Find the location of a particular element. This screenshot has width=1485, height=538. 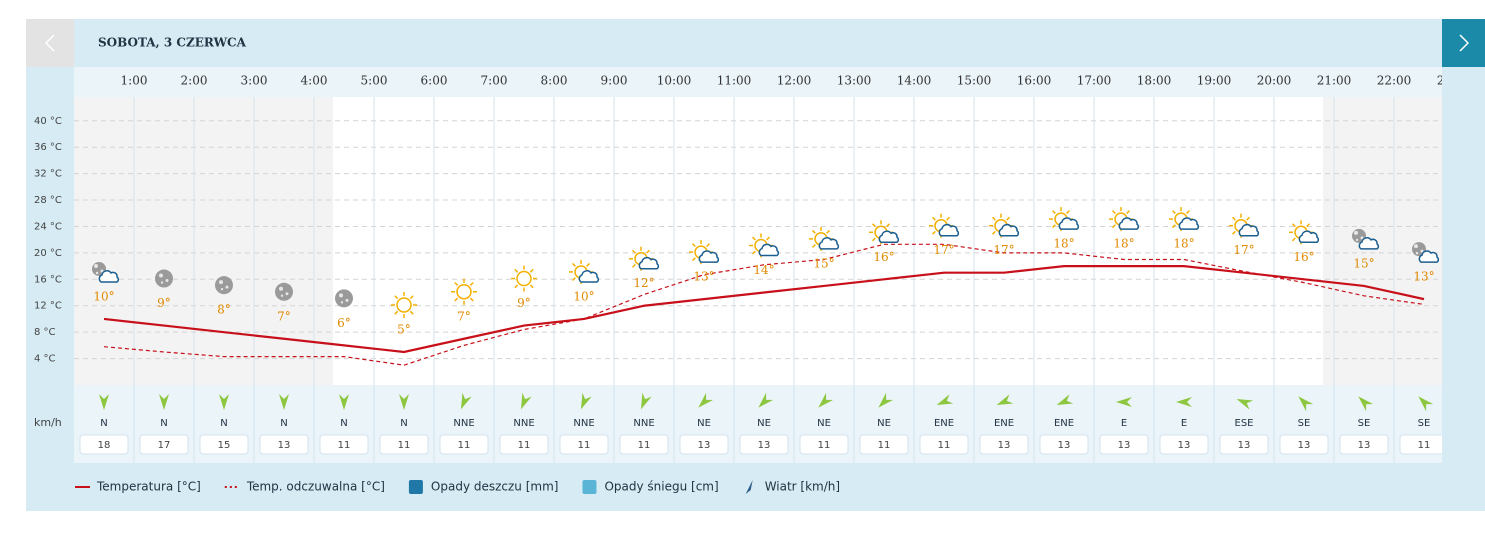

prev-arrow is located at coordinates (49, 43).